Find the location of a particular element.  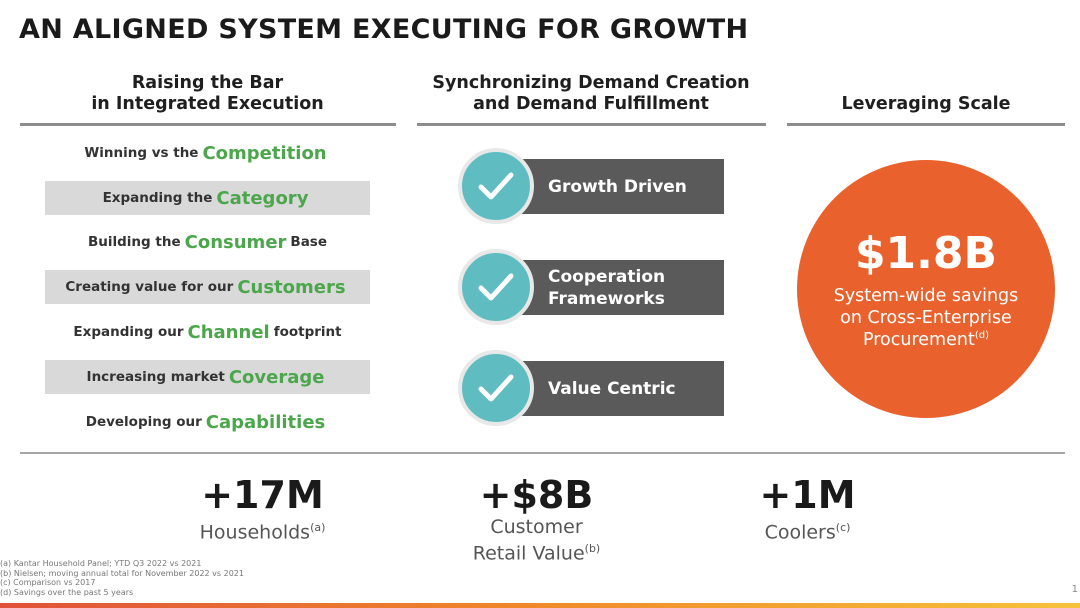

metric-retail-value: +$8B Customer Retail Value(b) is located at coordinates (536, 518).